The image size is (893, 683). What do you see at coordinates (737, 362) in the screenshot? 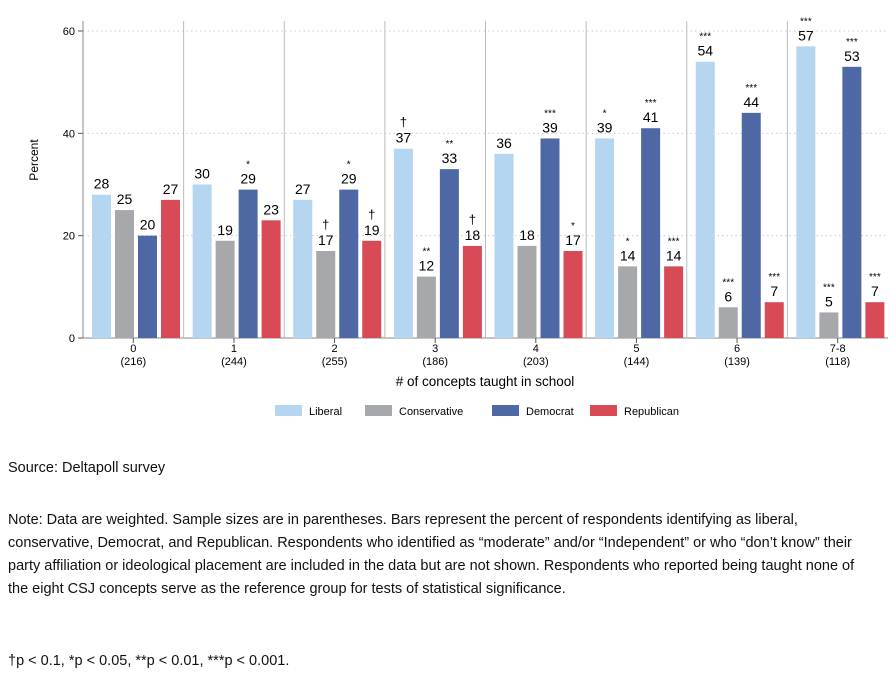
I see `sample-size-label: (139)` at bounding box center [737, 362].